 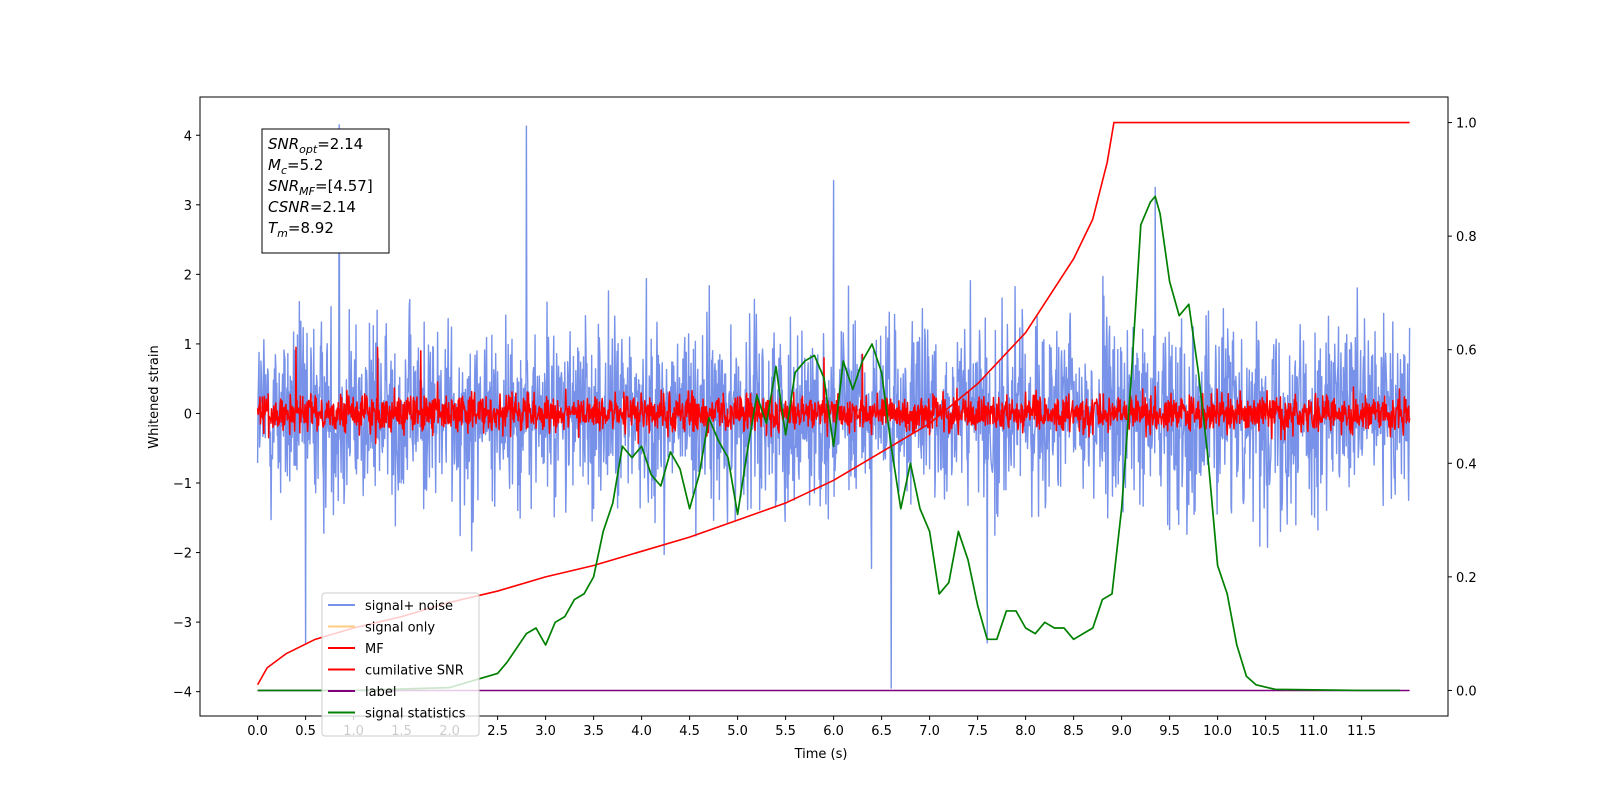 I want to click on x-tick-label: 10.0, so click(x=1217, y=731).